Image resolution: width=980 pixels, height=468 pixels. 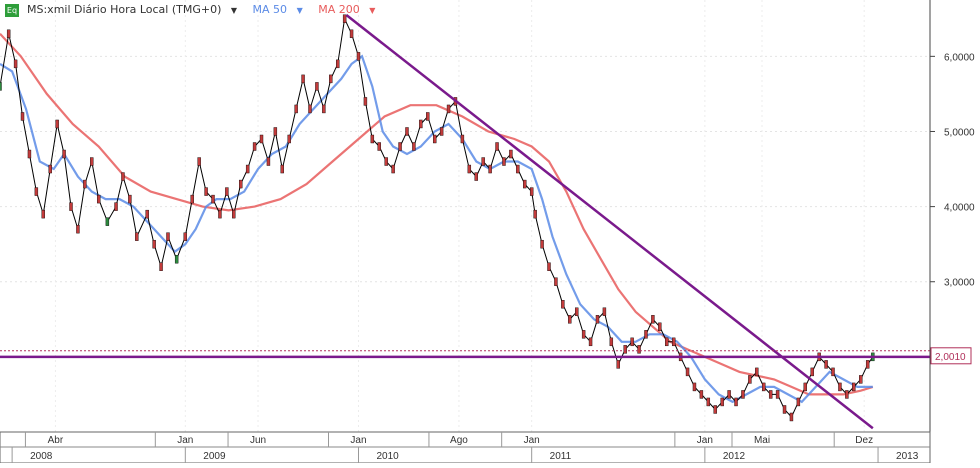 I want to click on x-year-label: 2010, so click(x=387, y=456).